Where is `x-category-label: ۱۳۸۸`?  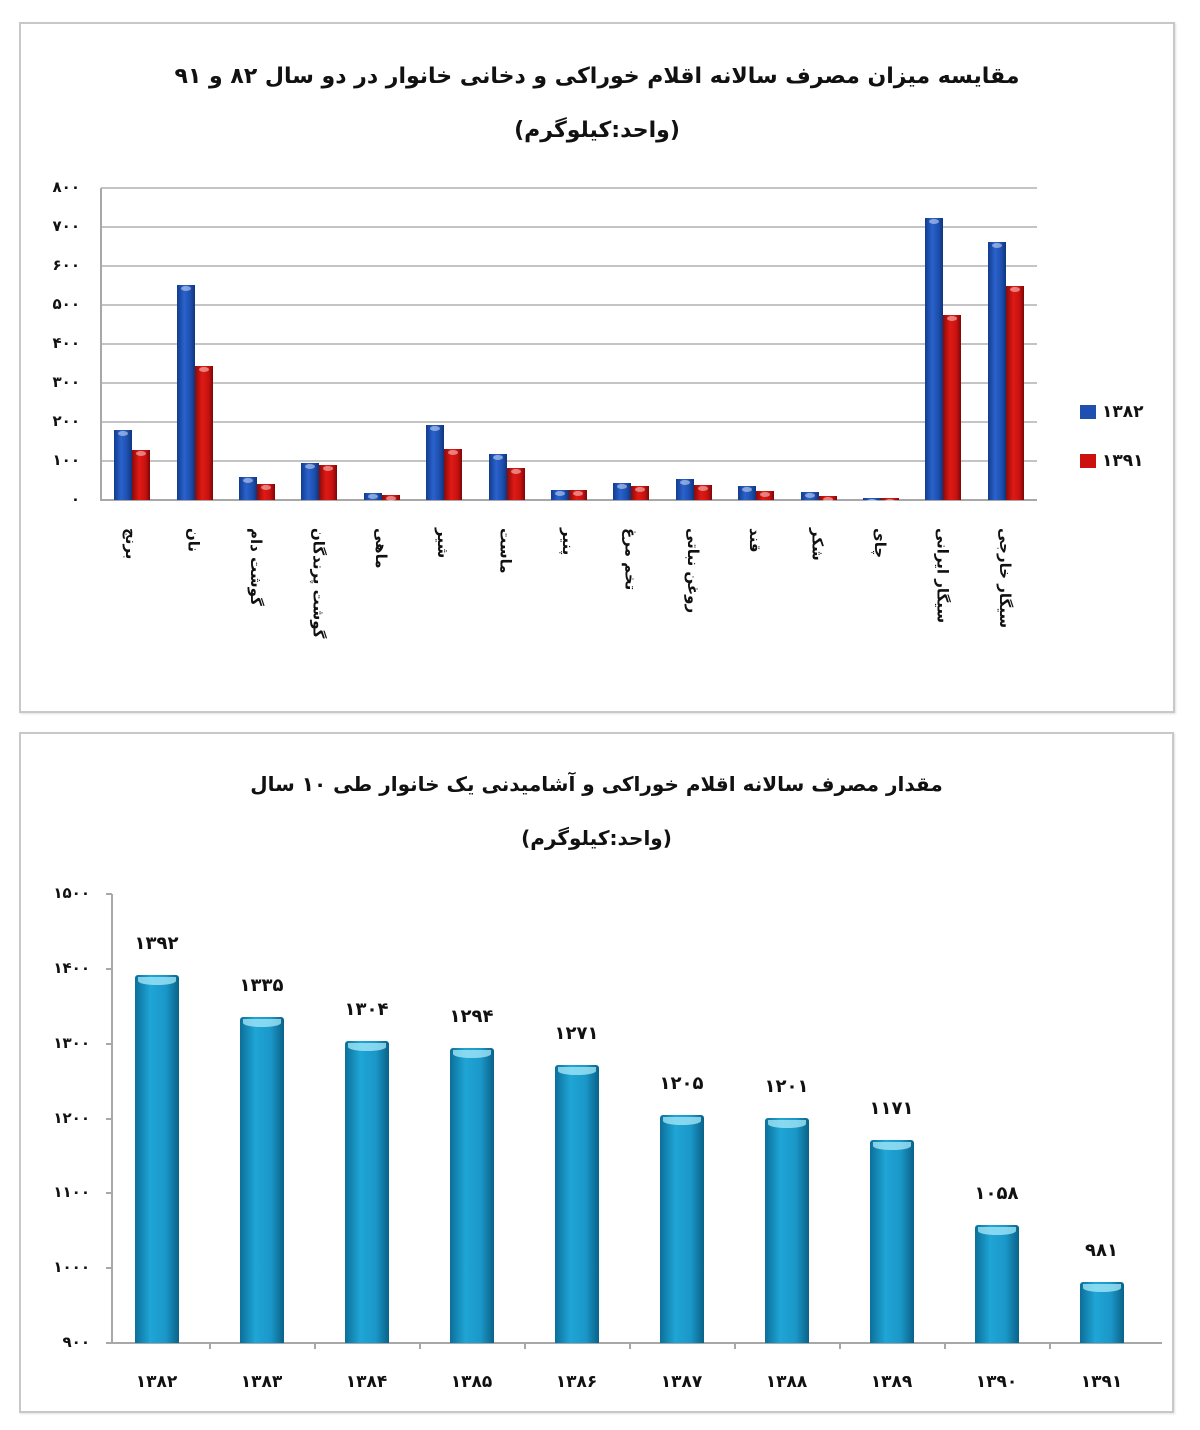
x-category-label: ۱۳۸۸ is located at coordinates (786, 1382).